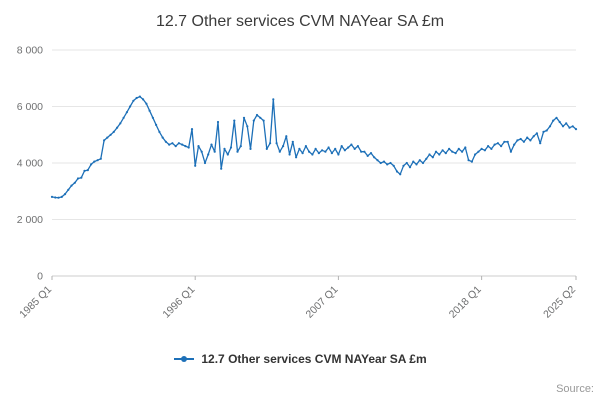  What do you see at coordinates (465, 302) in the screenshot?
I see `svg-text: 2018 Q1` at bounding box center [465, 302].